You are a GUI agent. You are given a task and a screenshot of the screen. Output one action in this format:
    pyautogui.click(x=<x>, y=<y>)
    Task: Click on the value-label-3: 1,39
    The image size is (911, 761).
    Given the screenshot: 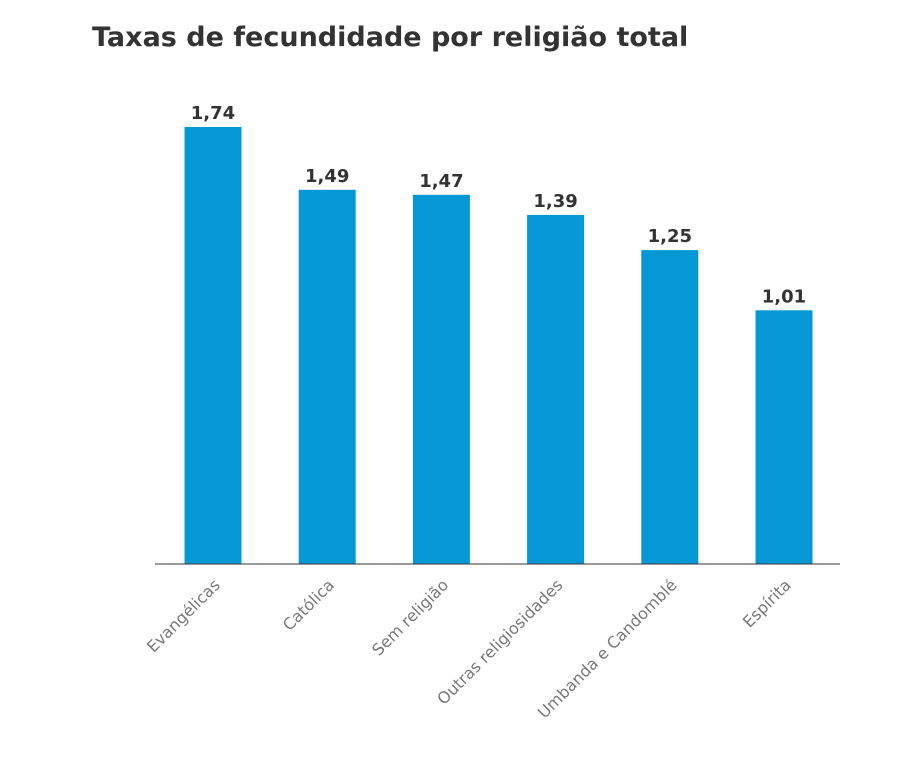 What is the action you would take?
    pyautogui.click(x=555, y=201)
    